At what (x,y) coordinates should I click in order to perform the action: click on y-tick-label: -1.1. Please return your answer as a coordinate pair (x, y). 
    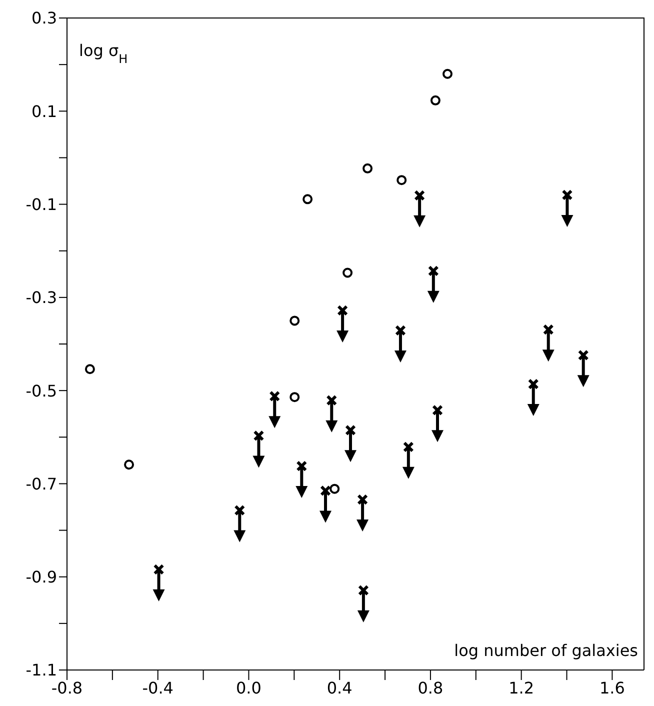
    Looking at the image, I should click on (41, 670).